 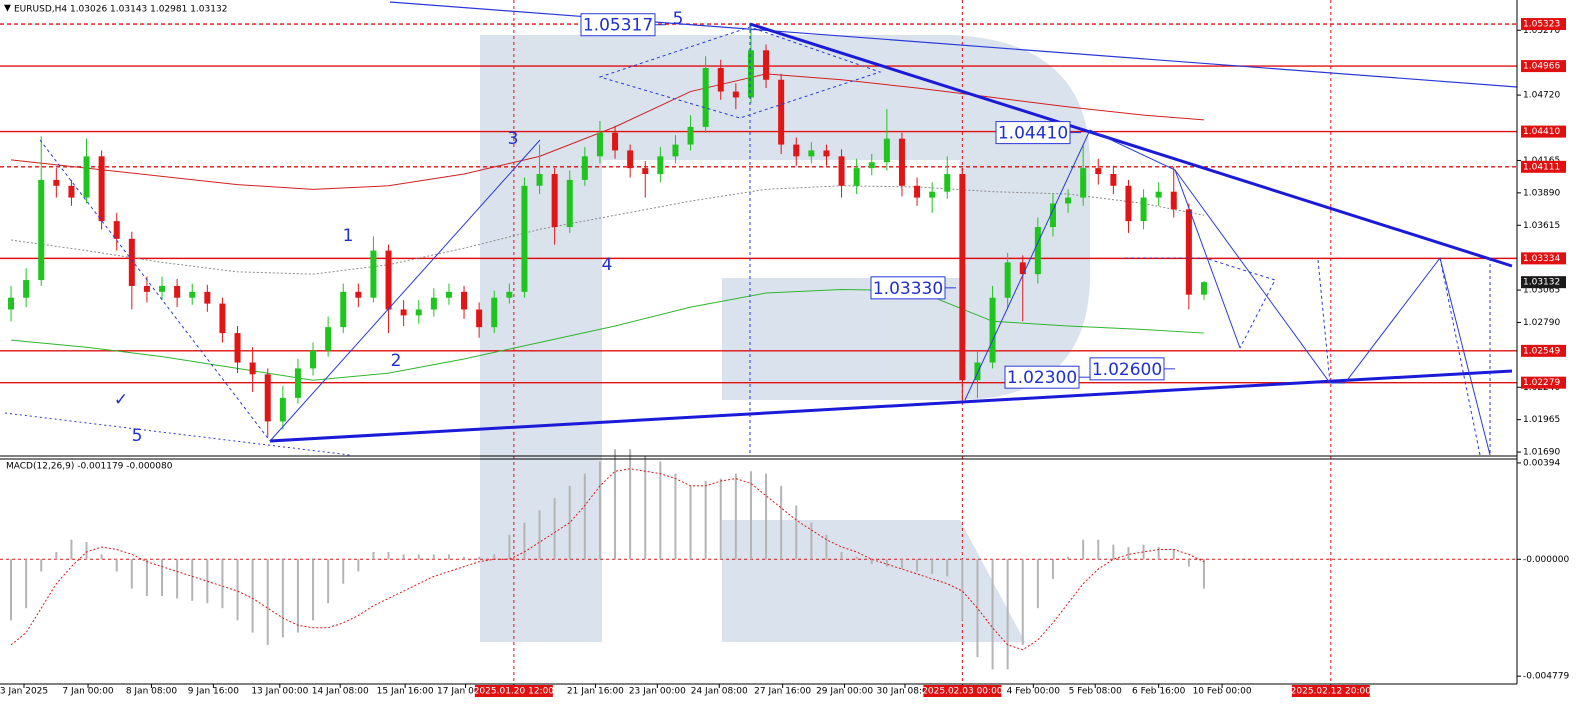 What do you see at coordinates (7, 9) in the screenshot?
I see `menu-icon: ▼` at bounding box center [7, 9].